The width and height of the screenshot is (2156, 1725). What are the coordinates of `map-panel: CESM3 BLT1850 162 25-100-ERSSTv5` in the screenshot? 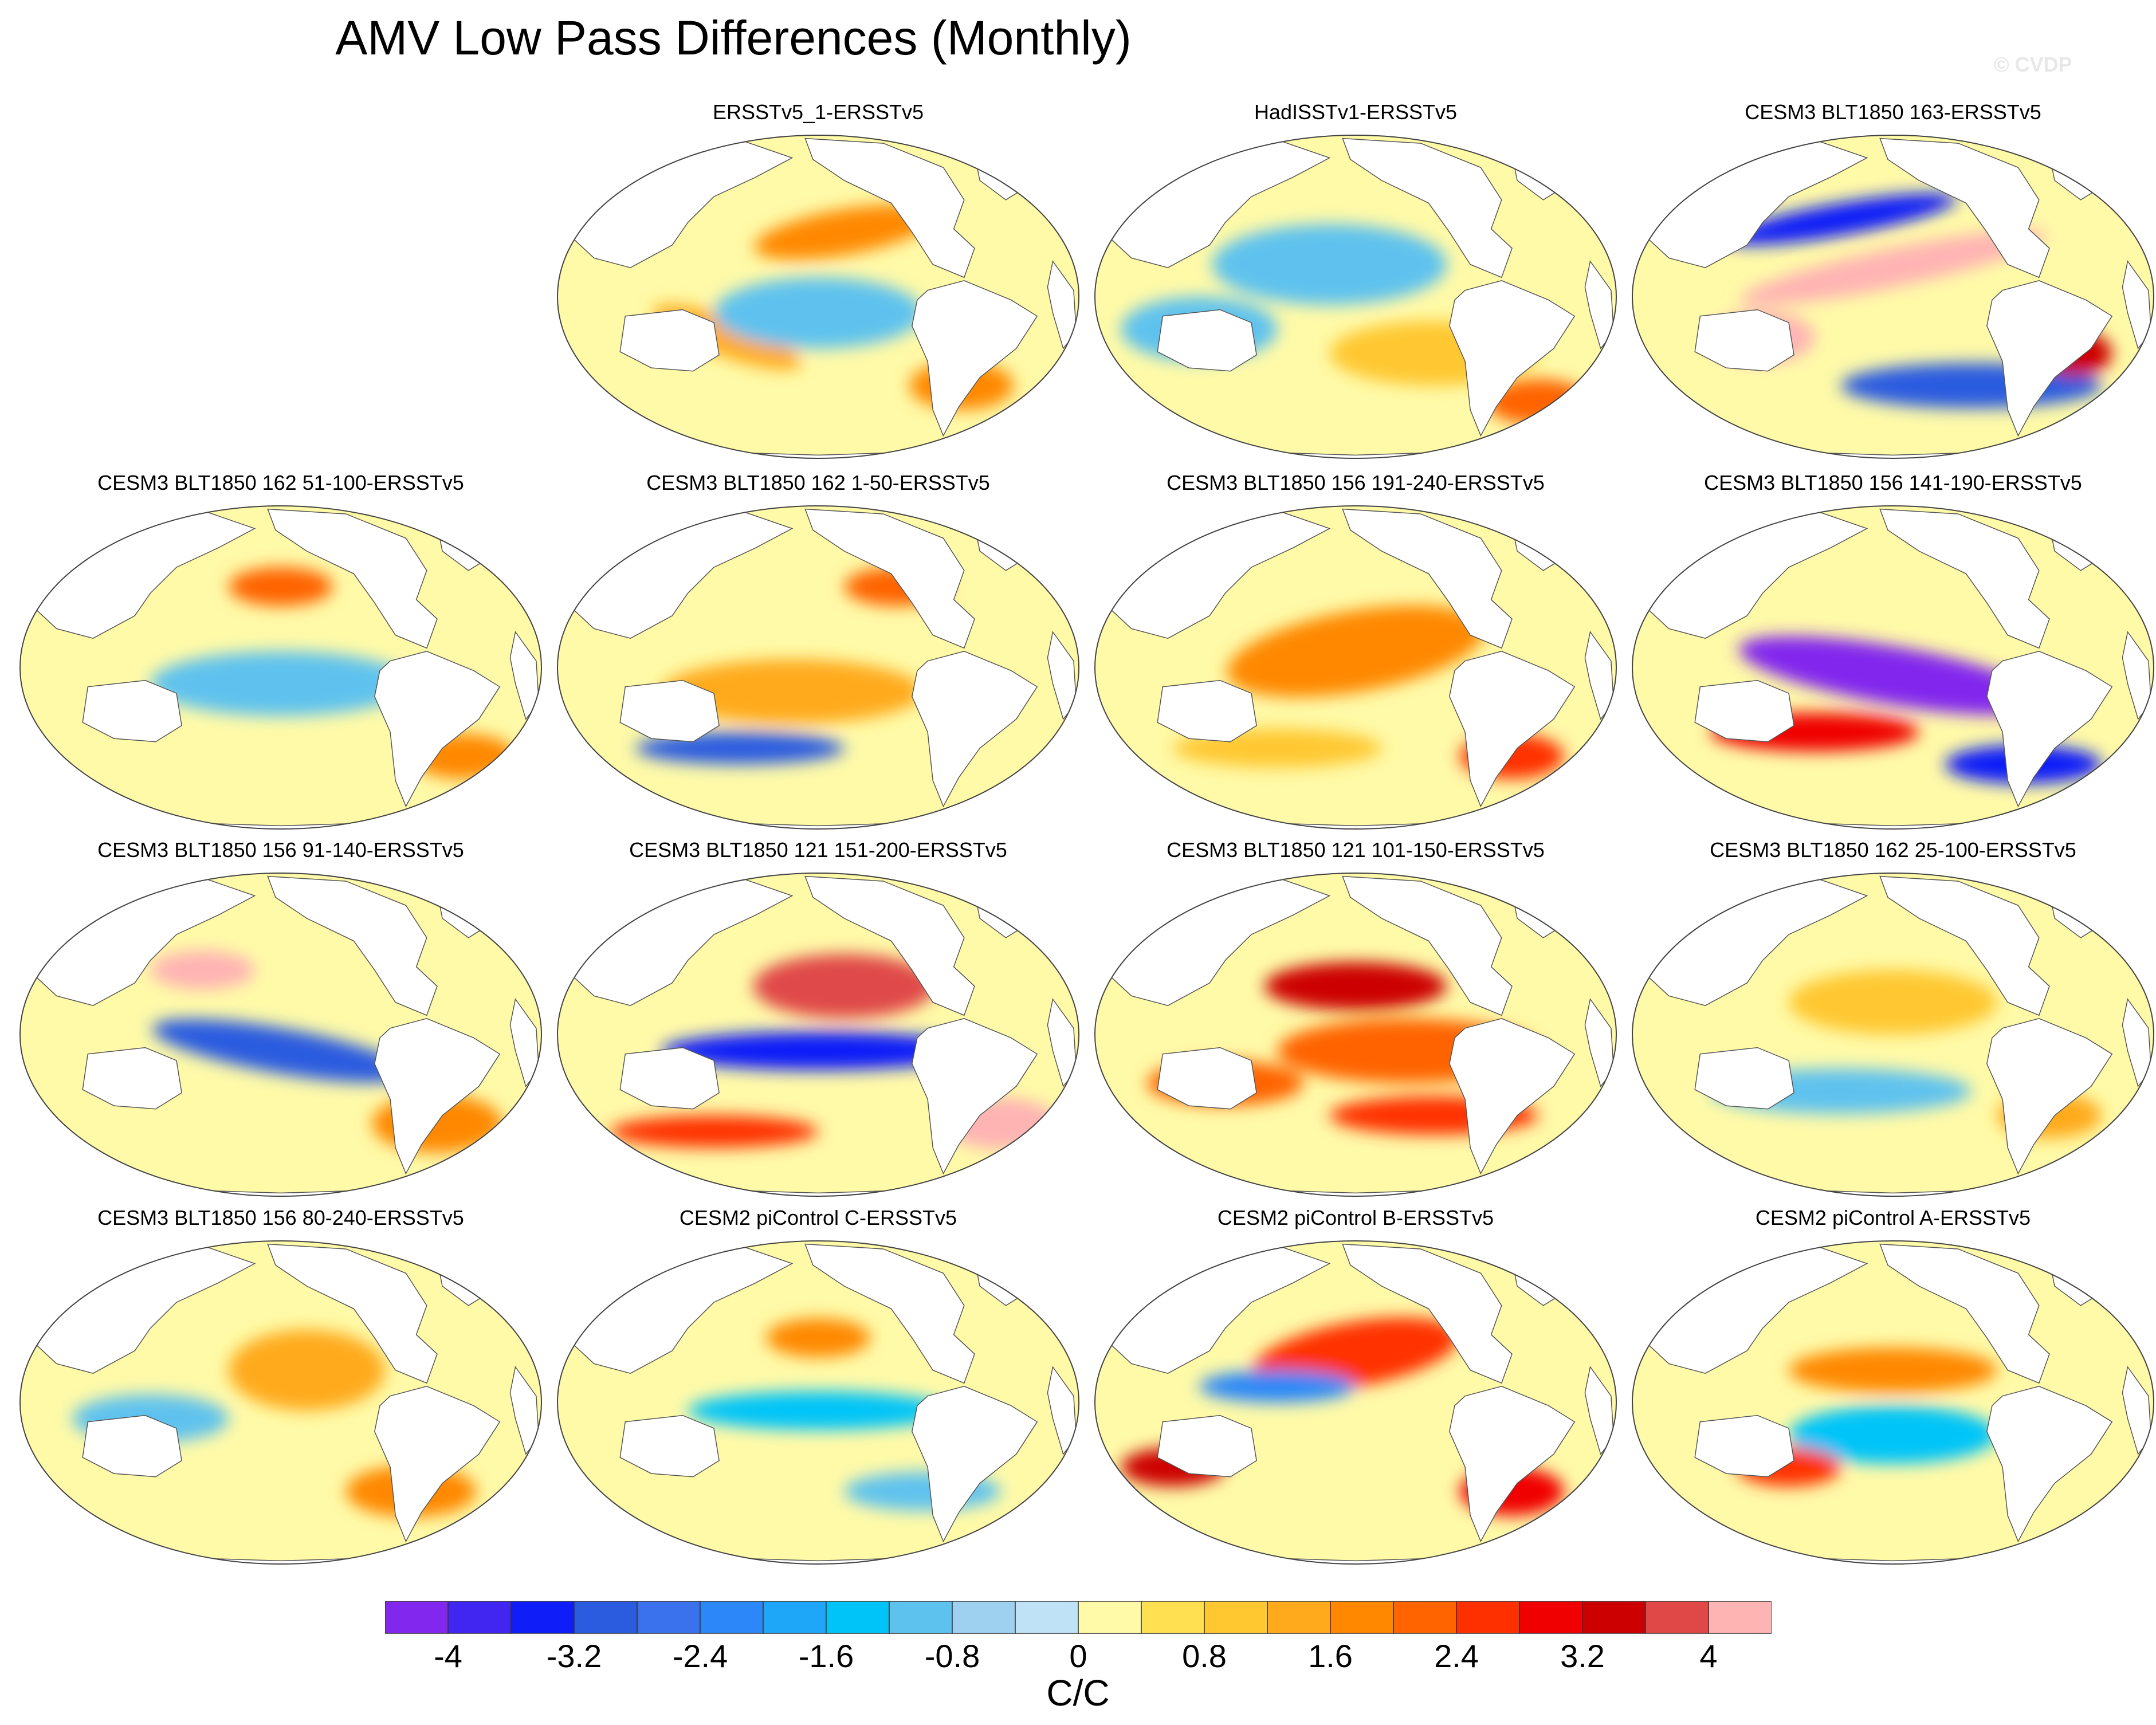 It's located at (1890, 1021).